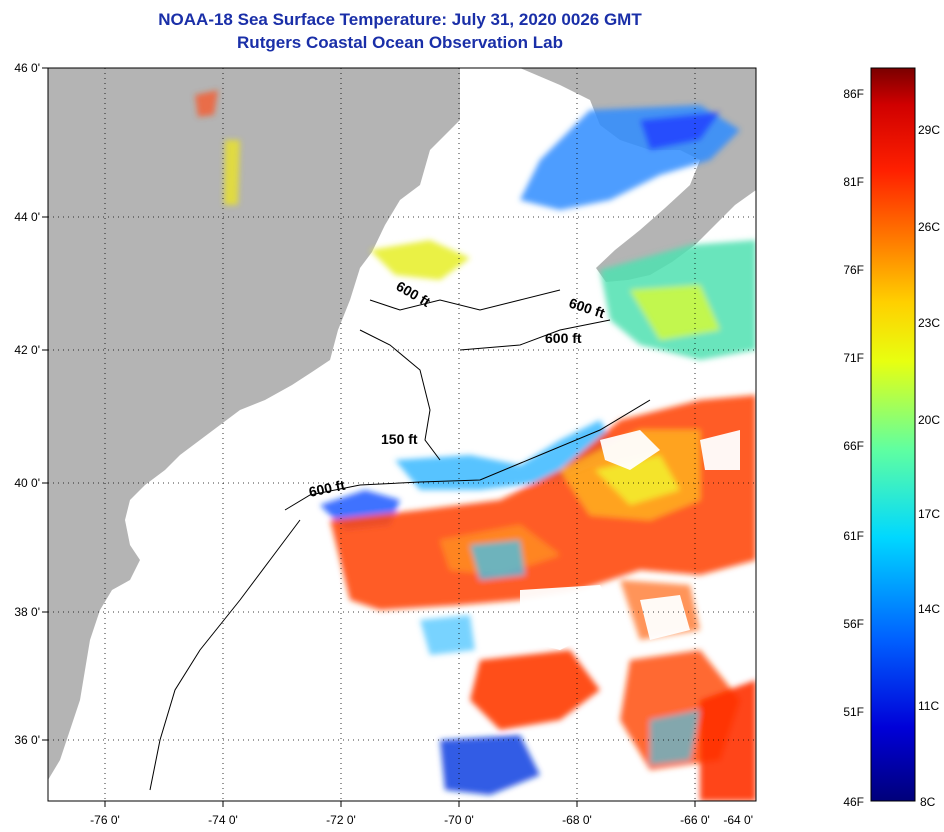  Describe the element at coordinates (27, 483) in the screenshot. I see `lat-tick-label: 40 0'` at that location.